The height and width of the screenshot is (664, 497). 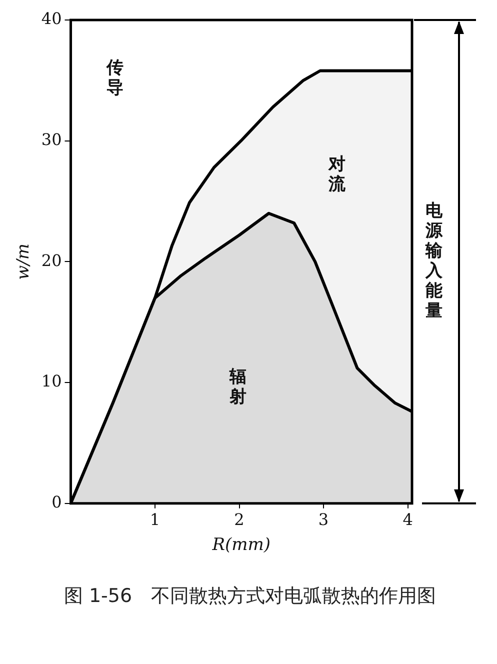 What do you see at coordinates (336, 174) in the screenshot?
I see `annotation: 对流` at bounding box center [336, 174].